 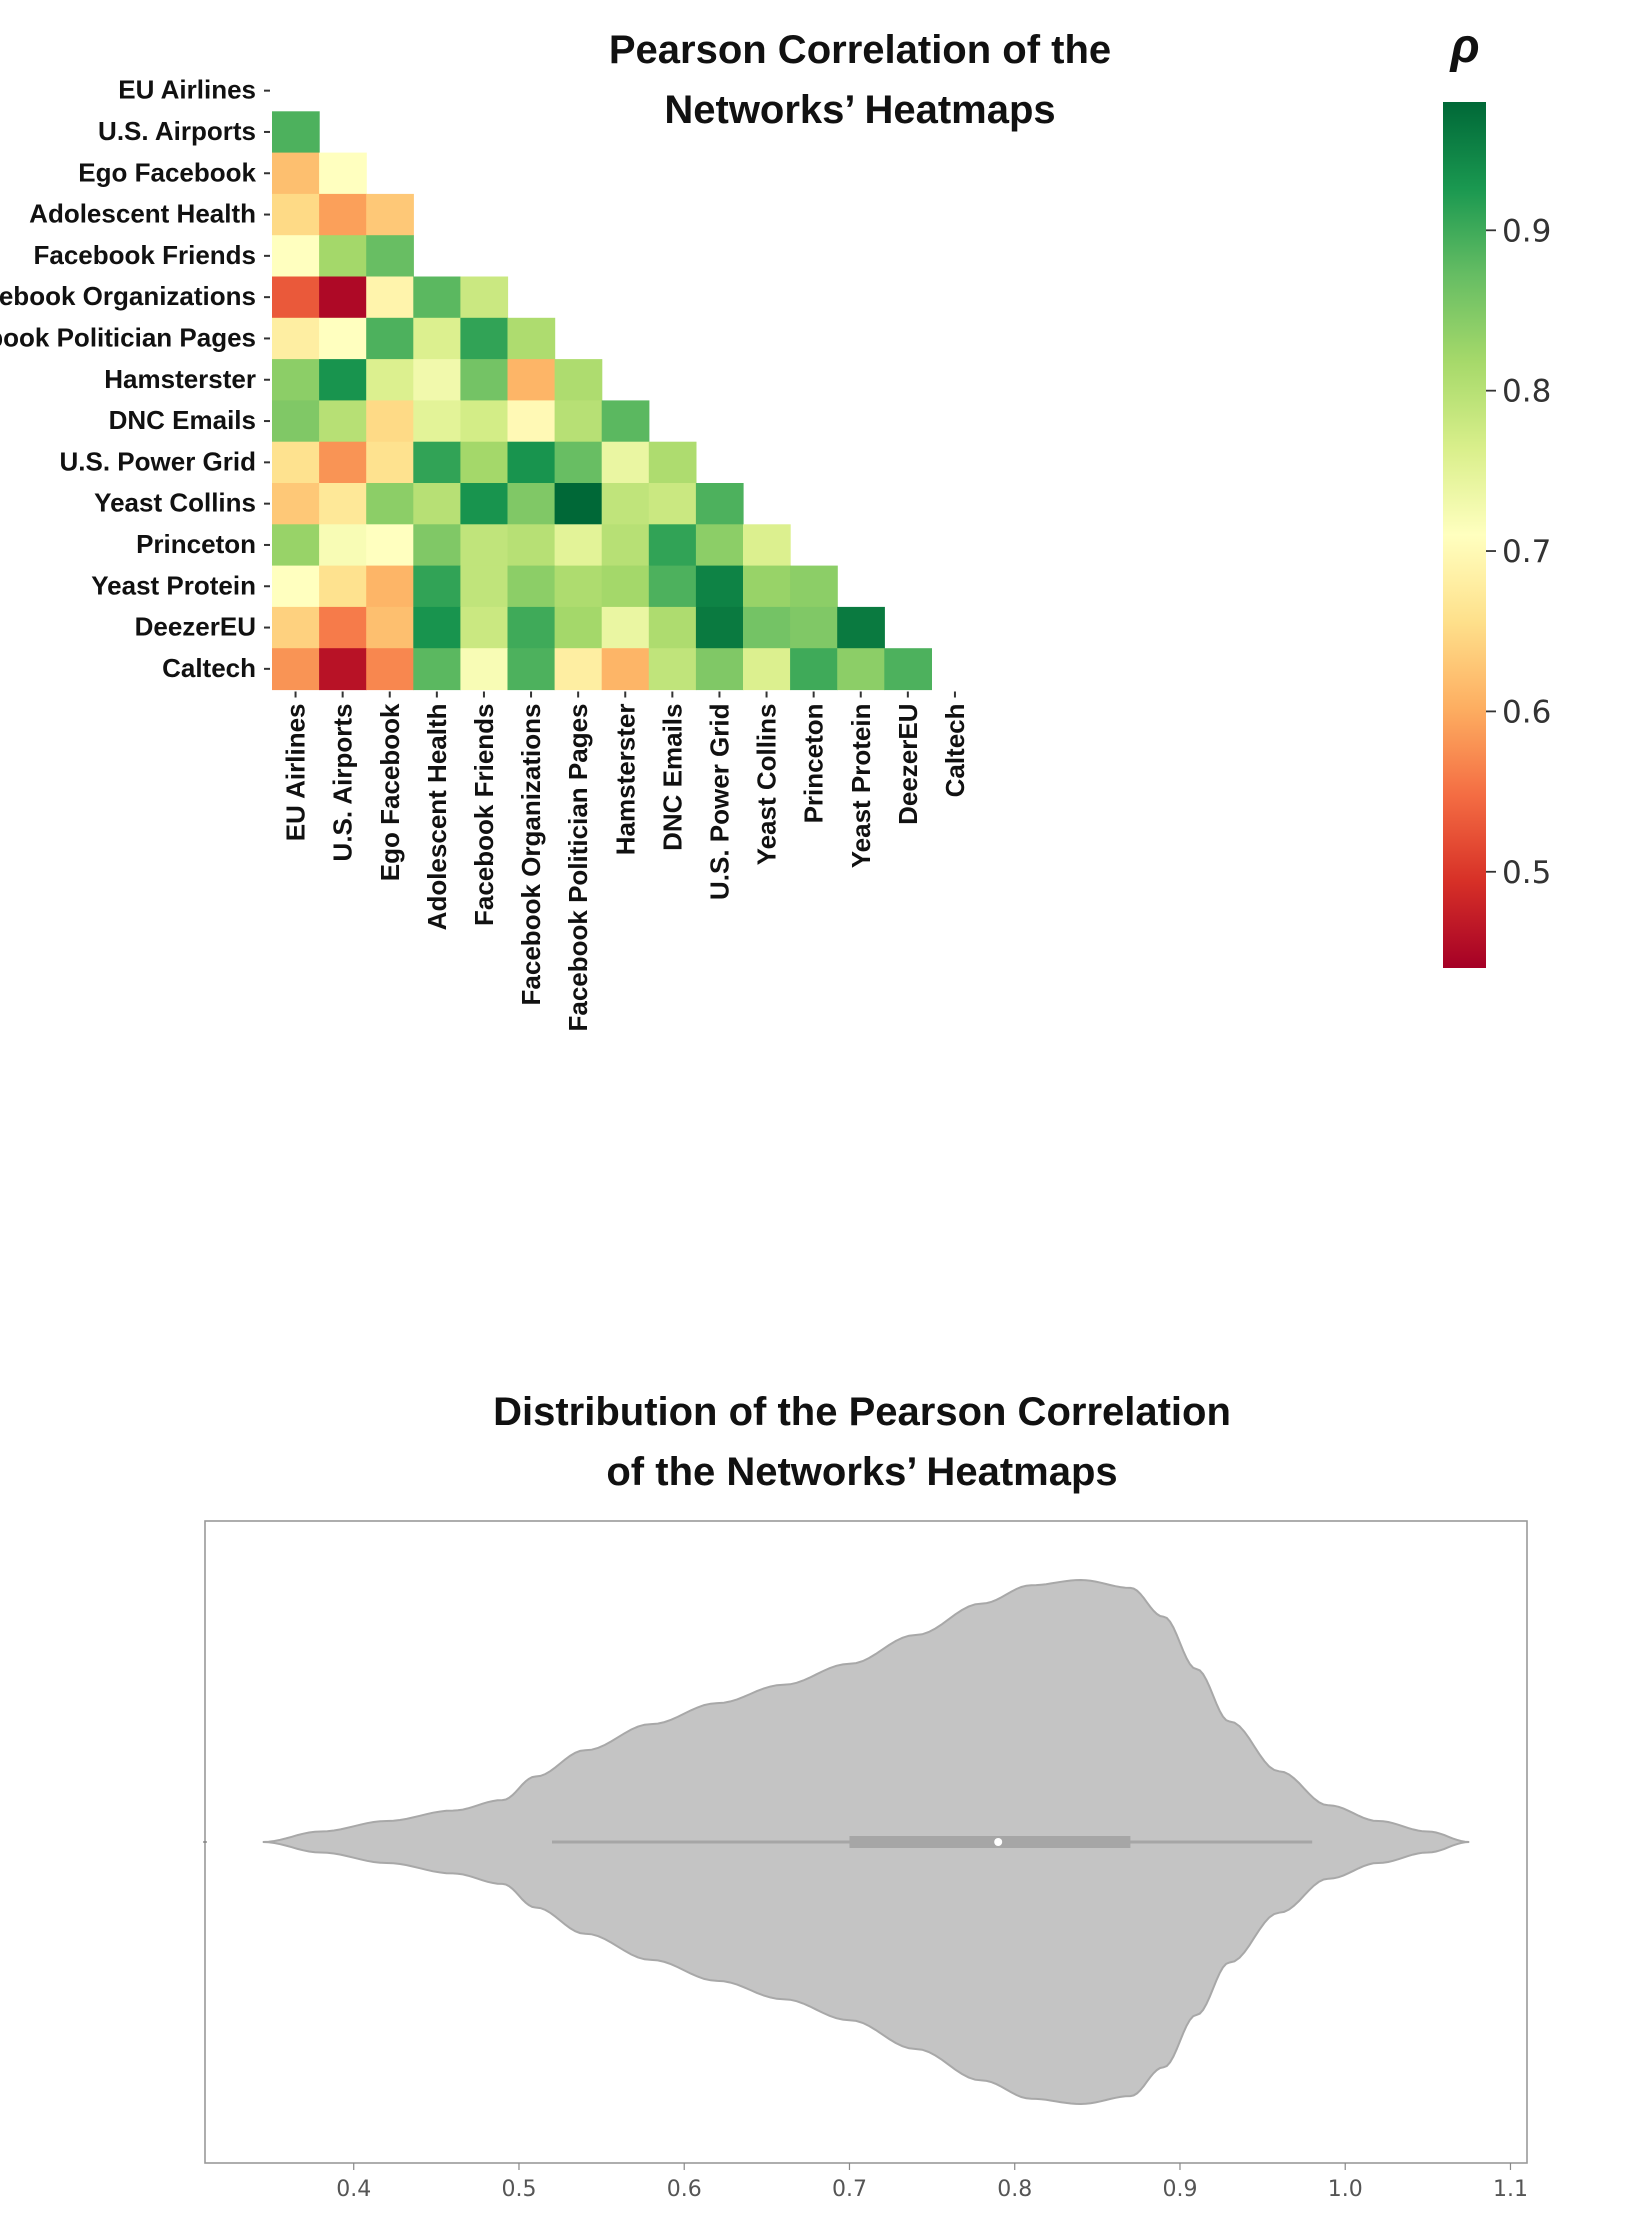 What do you see at coordinates (684, 2189) in the screenshot?
I see `violin-x-tick-label-0-6: 0.6` at bounding box center [684, 2189].